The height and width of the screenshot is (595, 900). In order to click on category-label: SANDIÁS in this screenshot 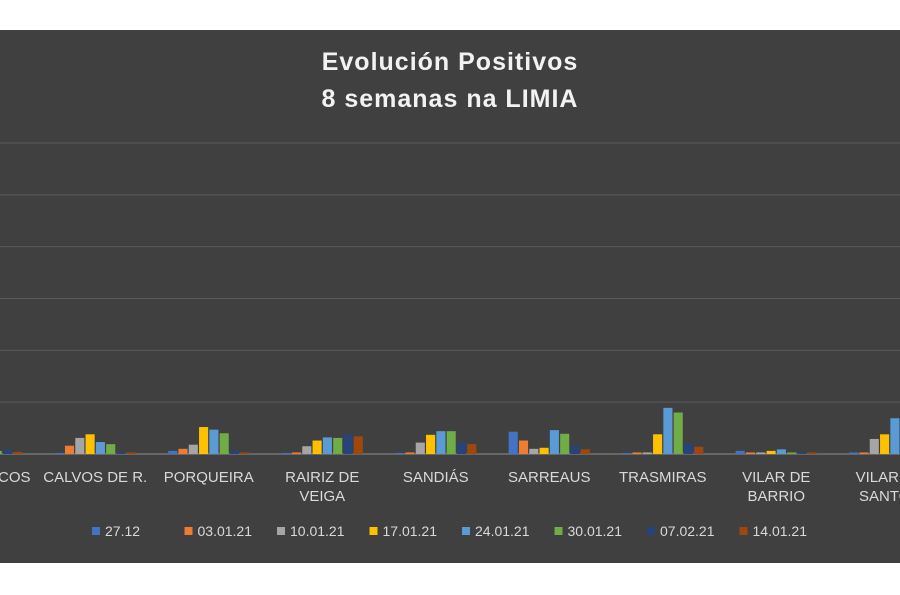, I will do `click(436, 477)`.